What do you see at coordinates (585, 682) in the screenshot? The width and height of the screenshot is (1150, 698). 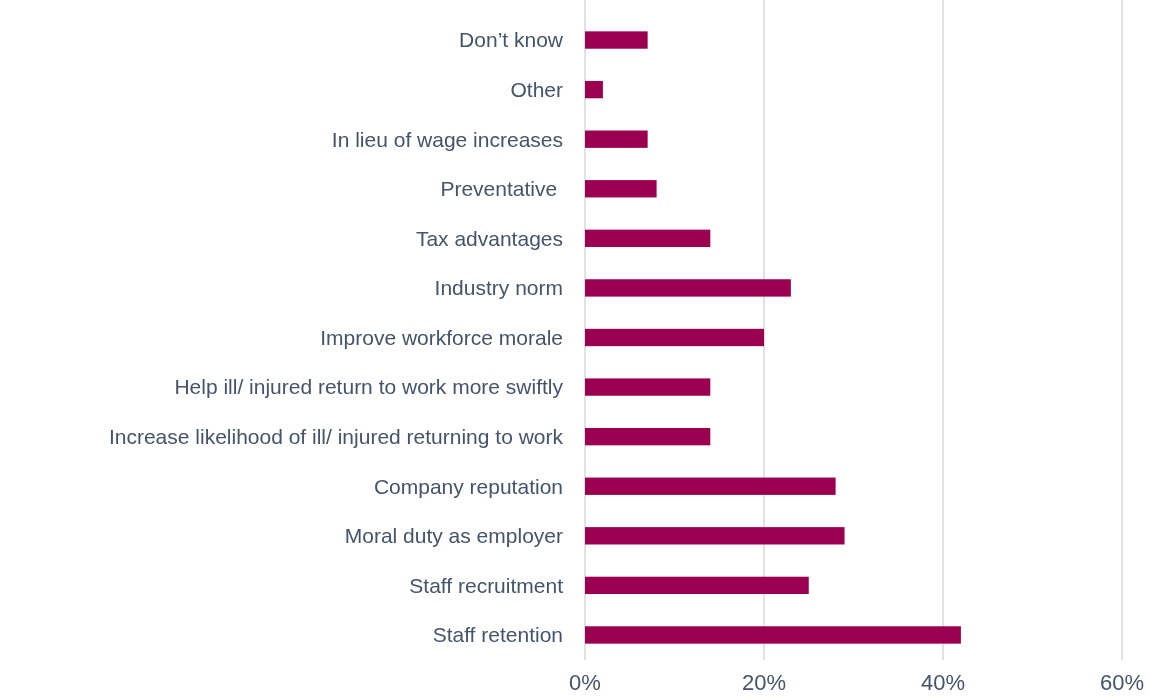 I see `x-tick-label: 0%` at bounding box center [585, 682].